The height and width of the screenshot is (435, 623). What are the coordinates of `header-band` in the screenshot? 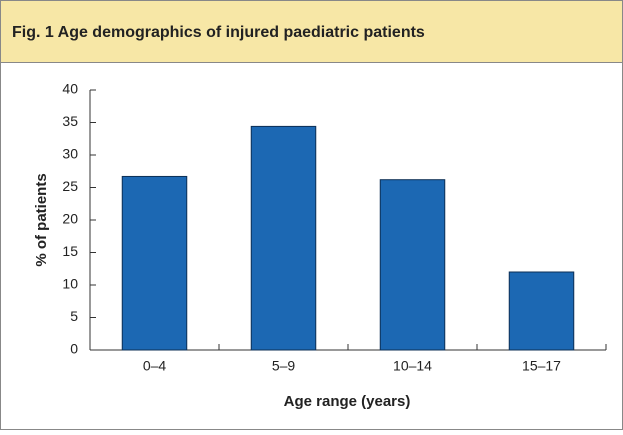 It's located at (311, 31).